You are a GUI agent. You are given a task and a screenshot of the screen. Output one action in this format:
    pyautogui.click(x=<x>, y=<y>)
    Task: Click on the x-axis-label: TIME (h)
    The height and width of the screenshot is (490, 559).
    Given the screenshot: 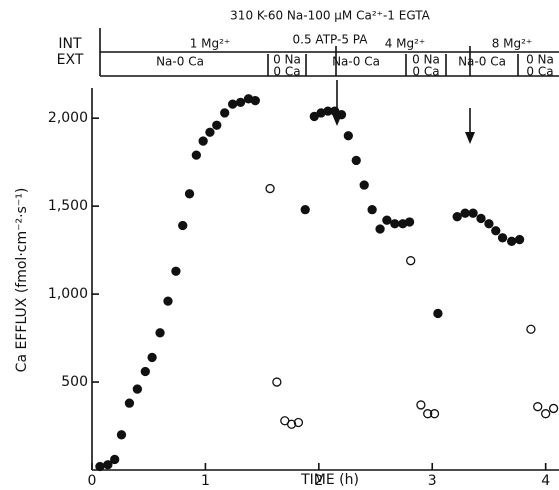 What is the action you would take?
    pyautogui.click(x=329, y=480)
    